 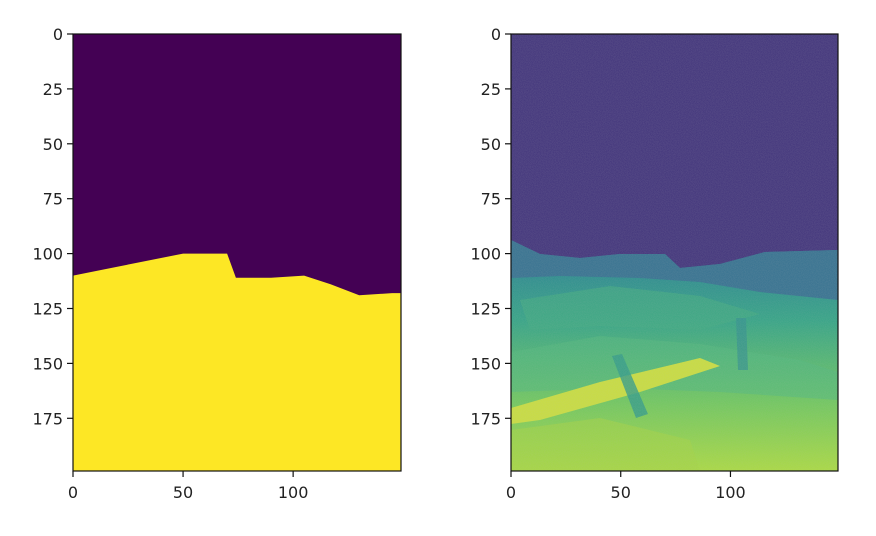 I want to click on x-ticks-left: 0 50 100, so click(x=188, y=486).